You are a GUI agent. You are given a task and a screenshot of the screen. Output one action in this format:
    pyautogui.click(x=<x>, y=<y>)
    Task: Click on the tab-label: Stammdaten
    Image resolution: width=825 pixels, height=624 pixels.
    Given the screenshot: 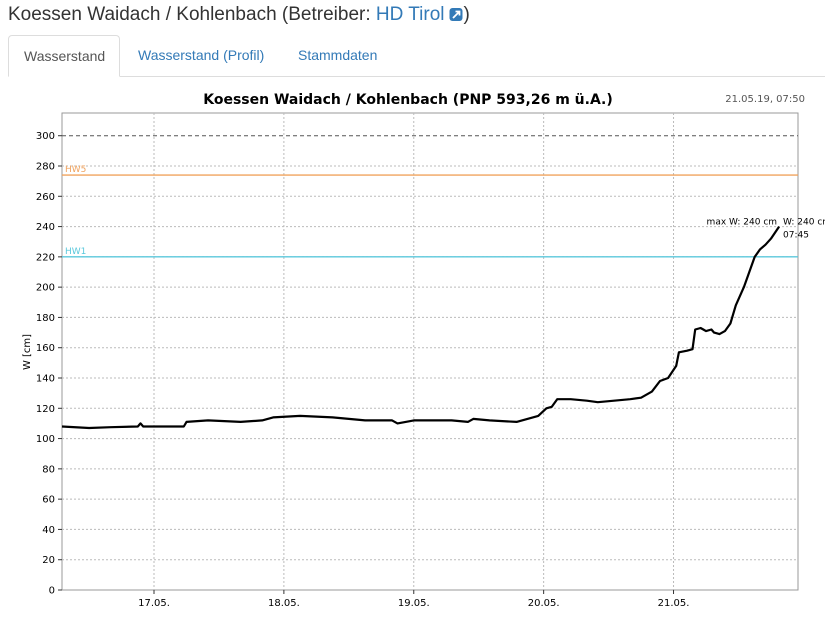 What is the action you would take?
    pyautogui.click(x=338, y=55)
    